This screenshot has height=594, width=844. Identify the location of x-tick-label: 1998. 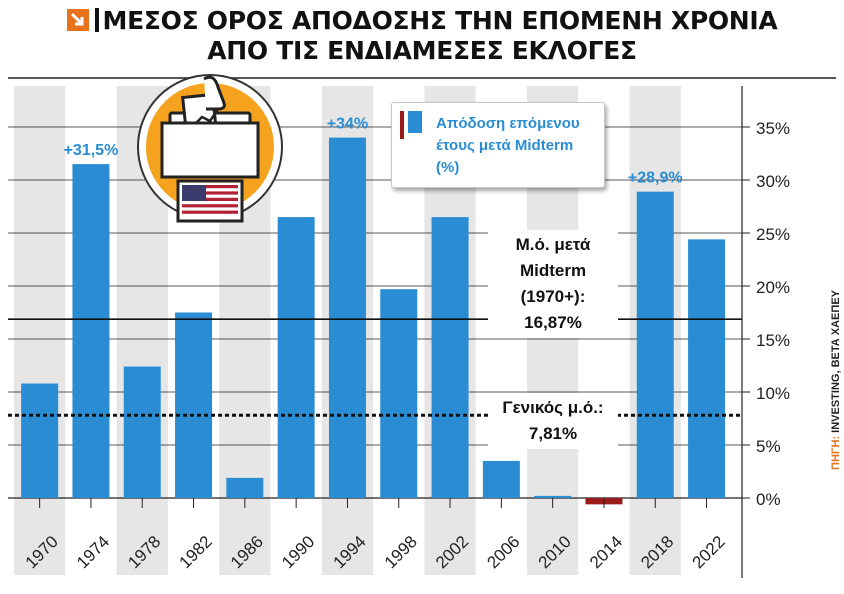
(401, 552).